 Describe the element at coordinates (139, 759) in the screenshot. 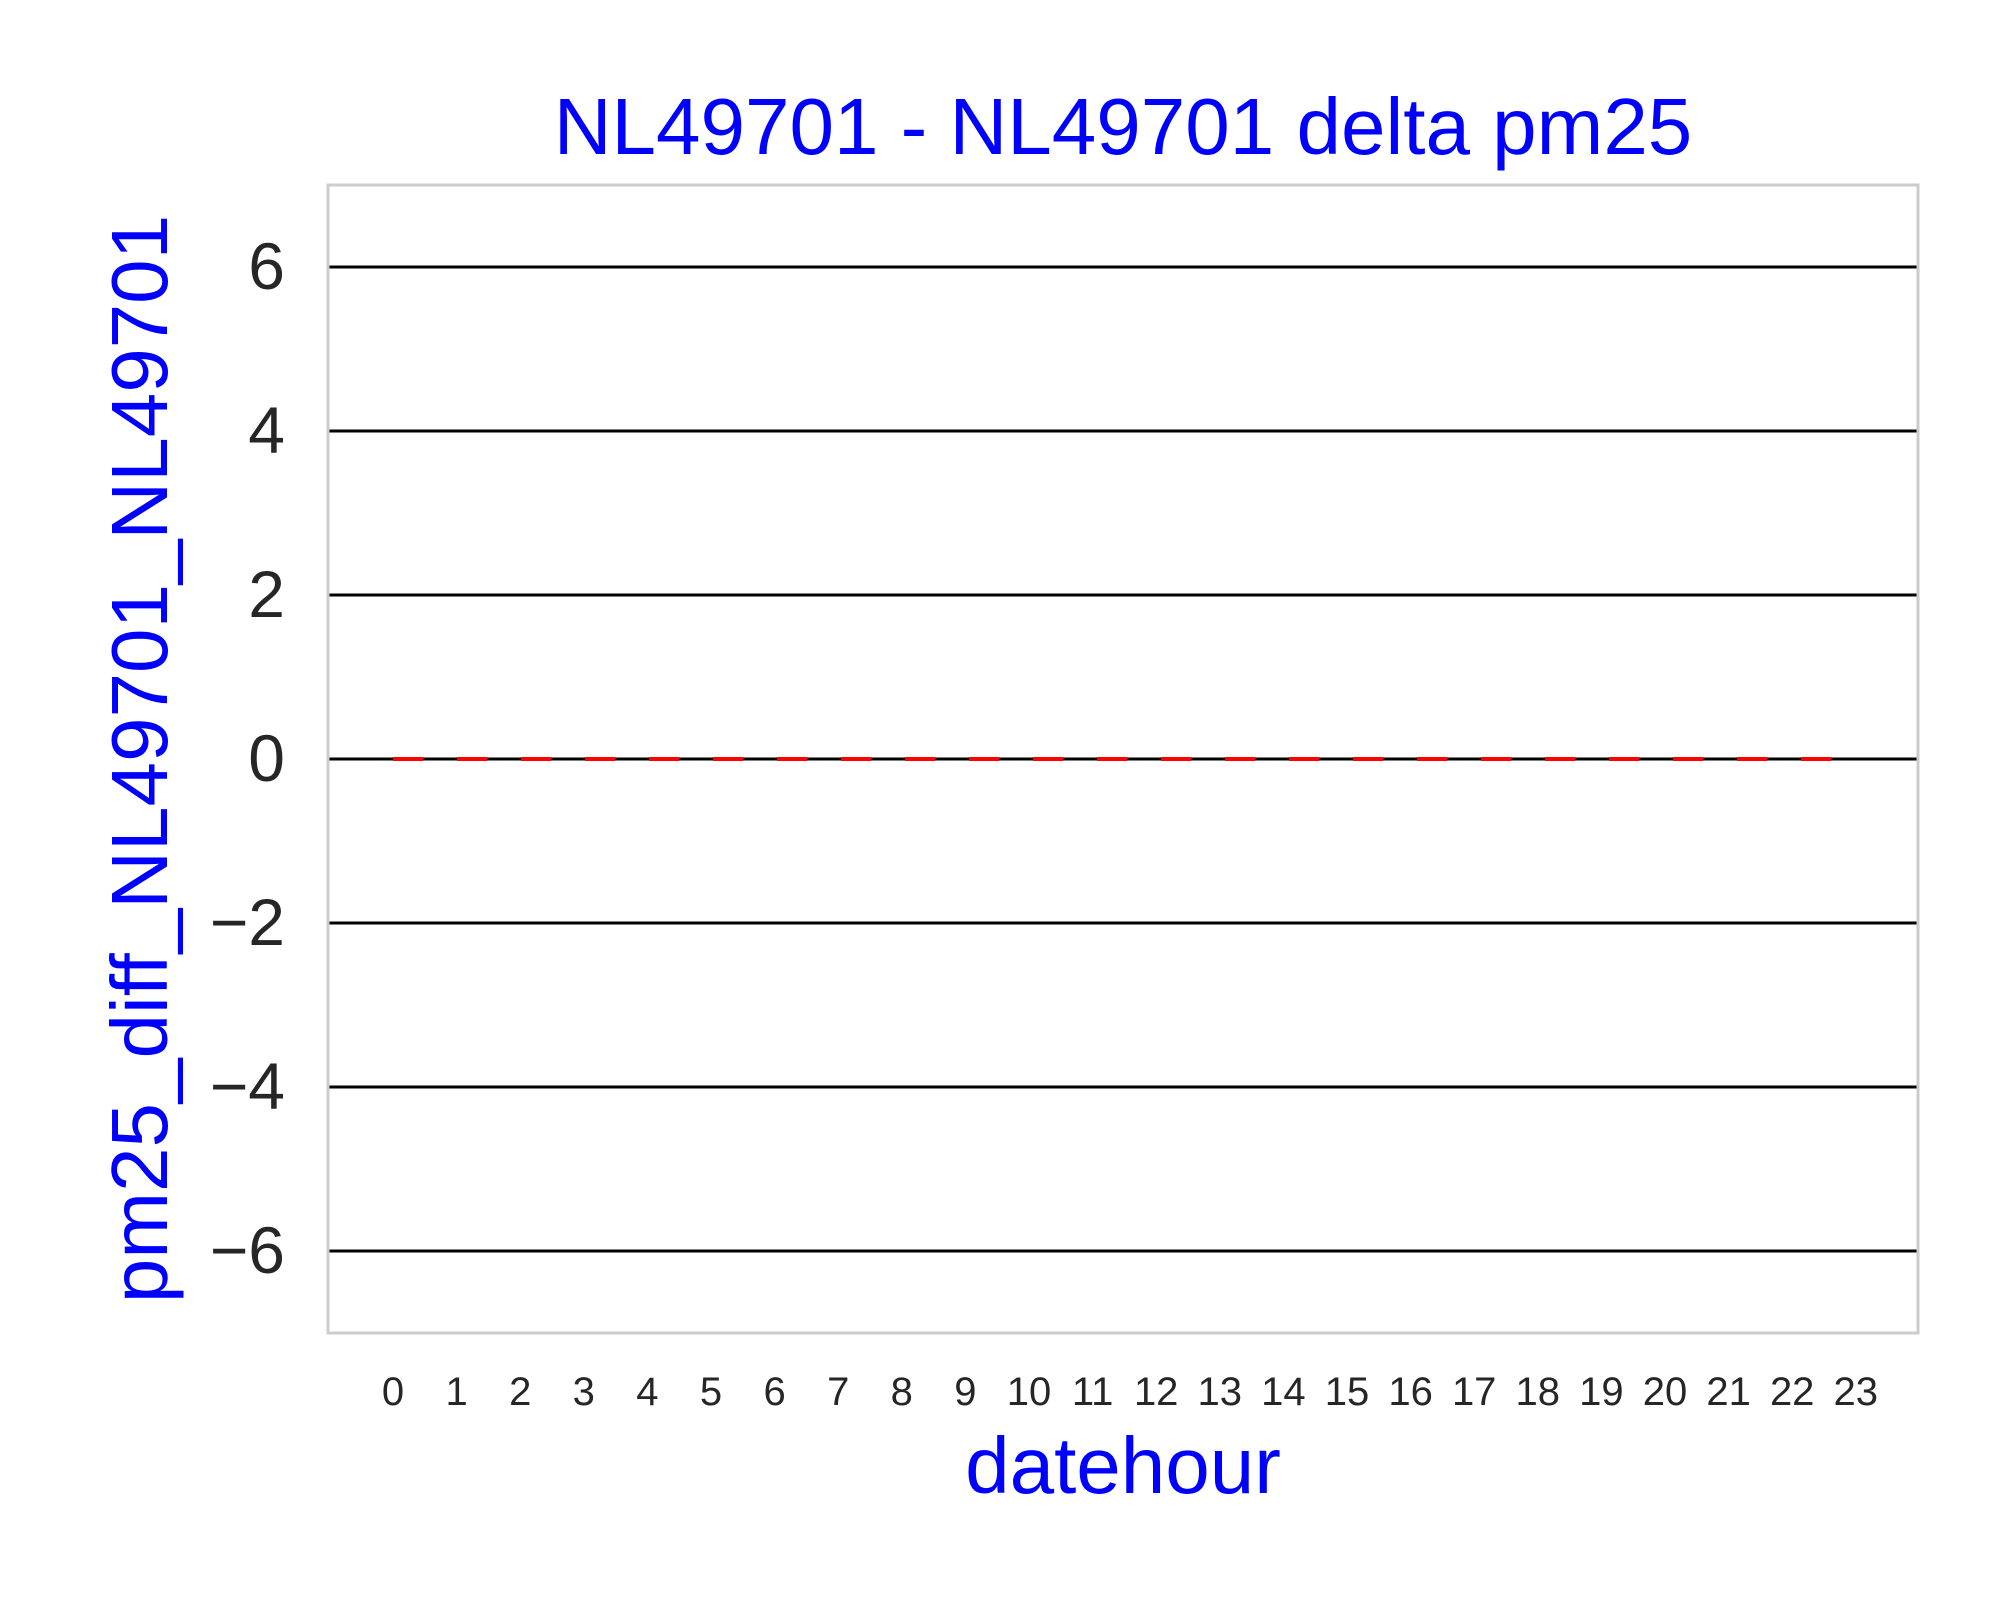

I see `y-axis-label: pm25_diff_NL49701_NL49701` at that location.